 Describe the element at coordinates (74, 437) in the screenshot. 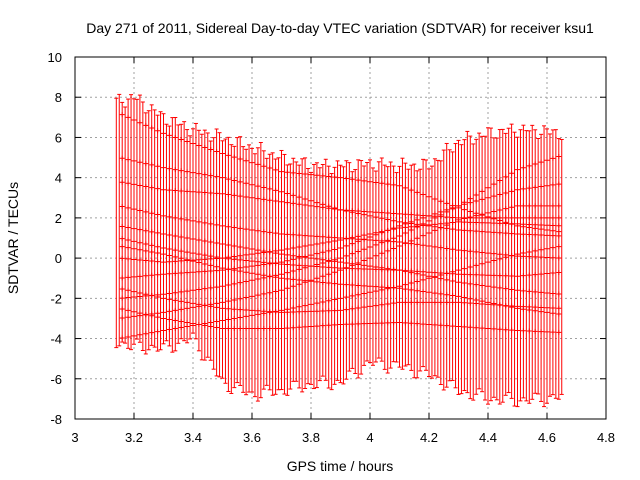

I see `x-tick-label: 3` at that location.